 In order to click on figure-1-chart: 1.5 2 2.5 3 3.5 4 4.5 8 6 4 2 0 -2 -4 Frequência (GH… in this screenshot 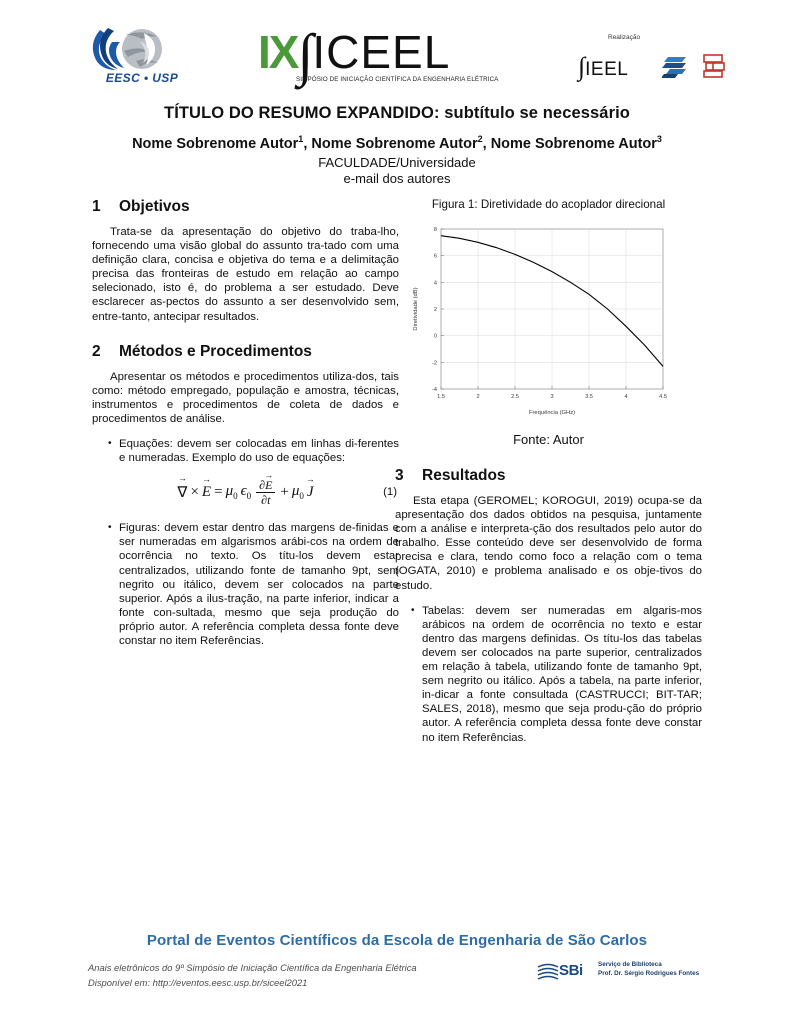, I will do `click(548, 322)`.